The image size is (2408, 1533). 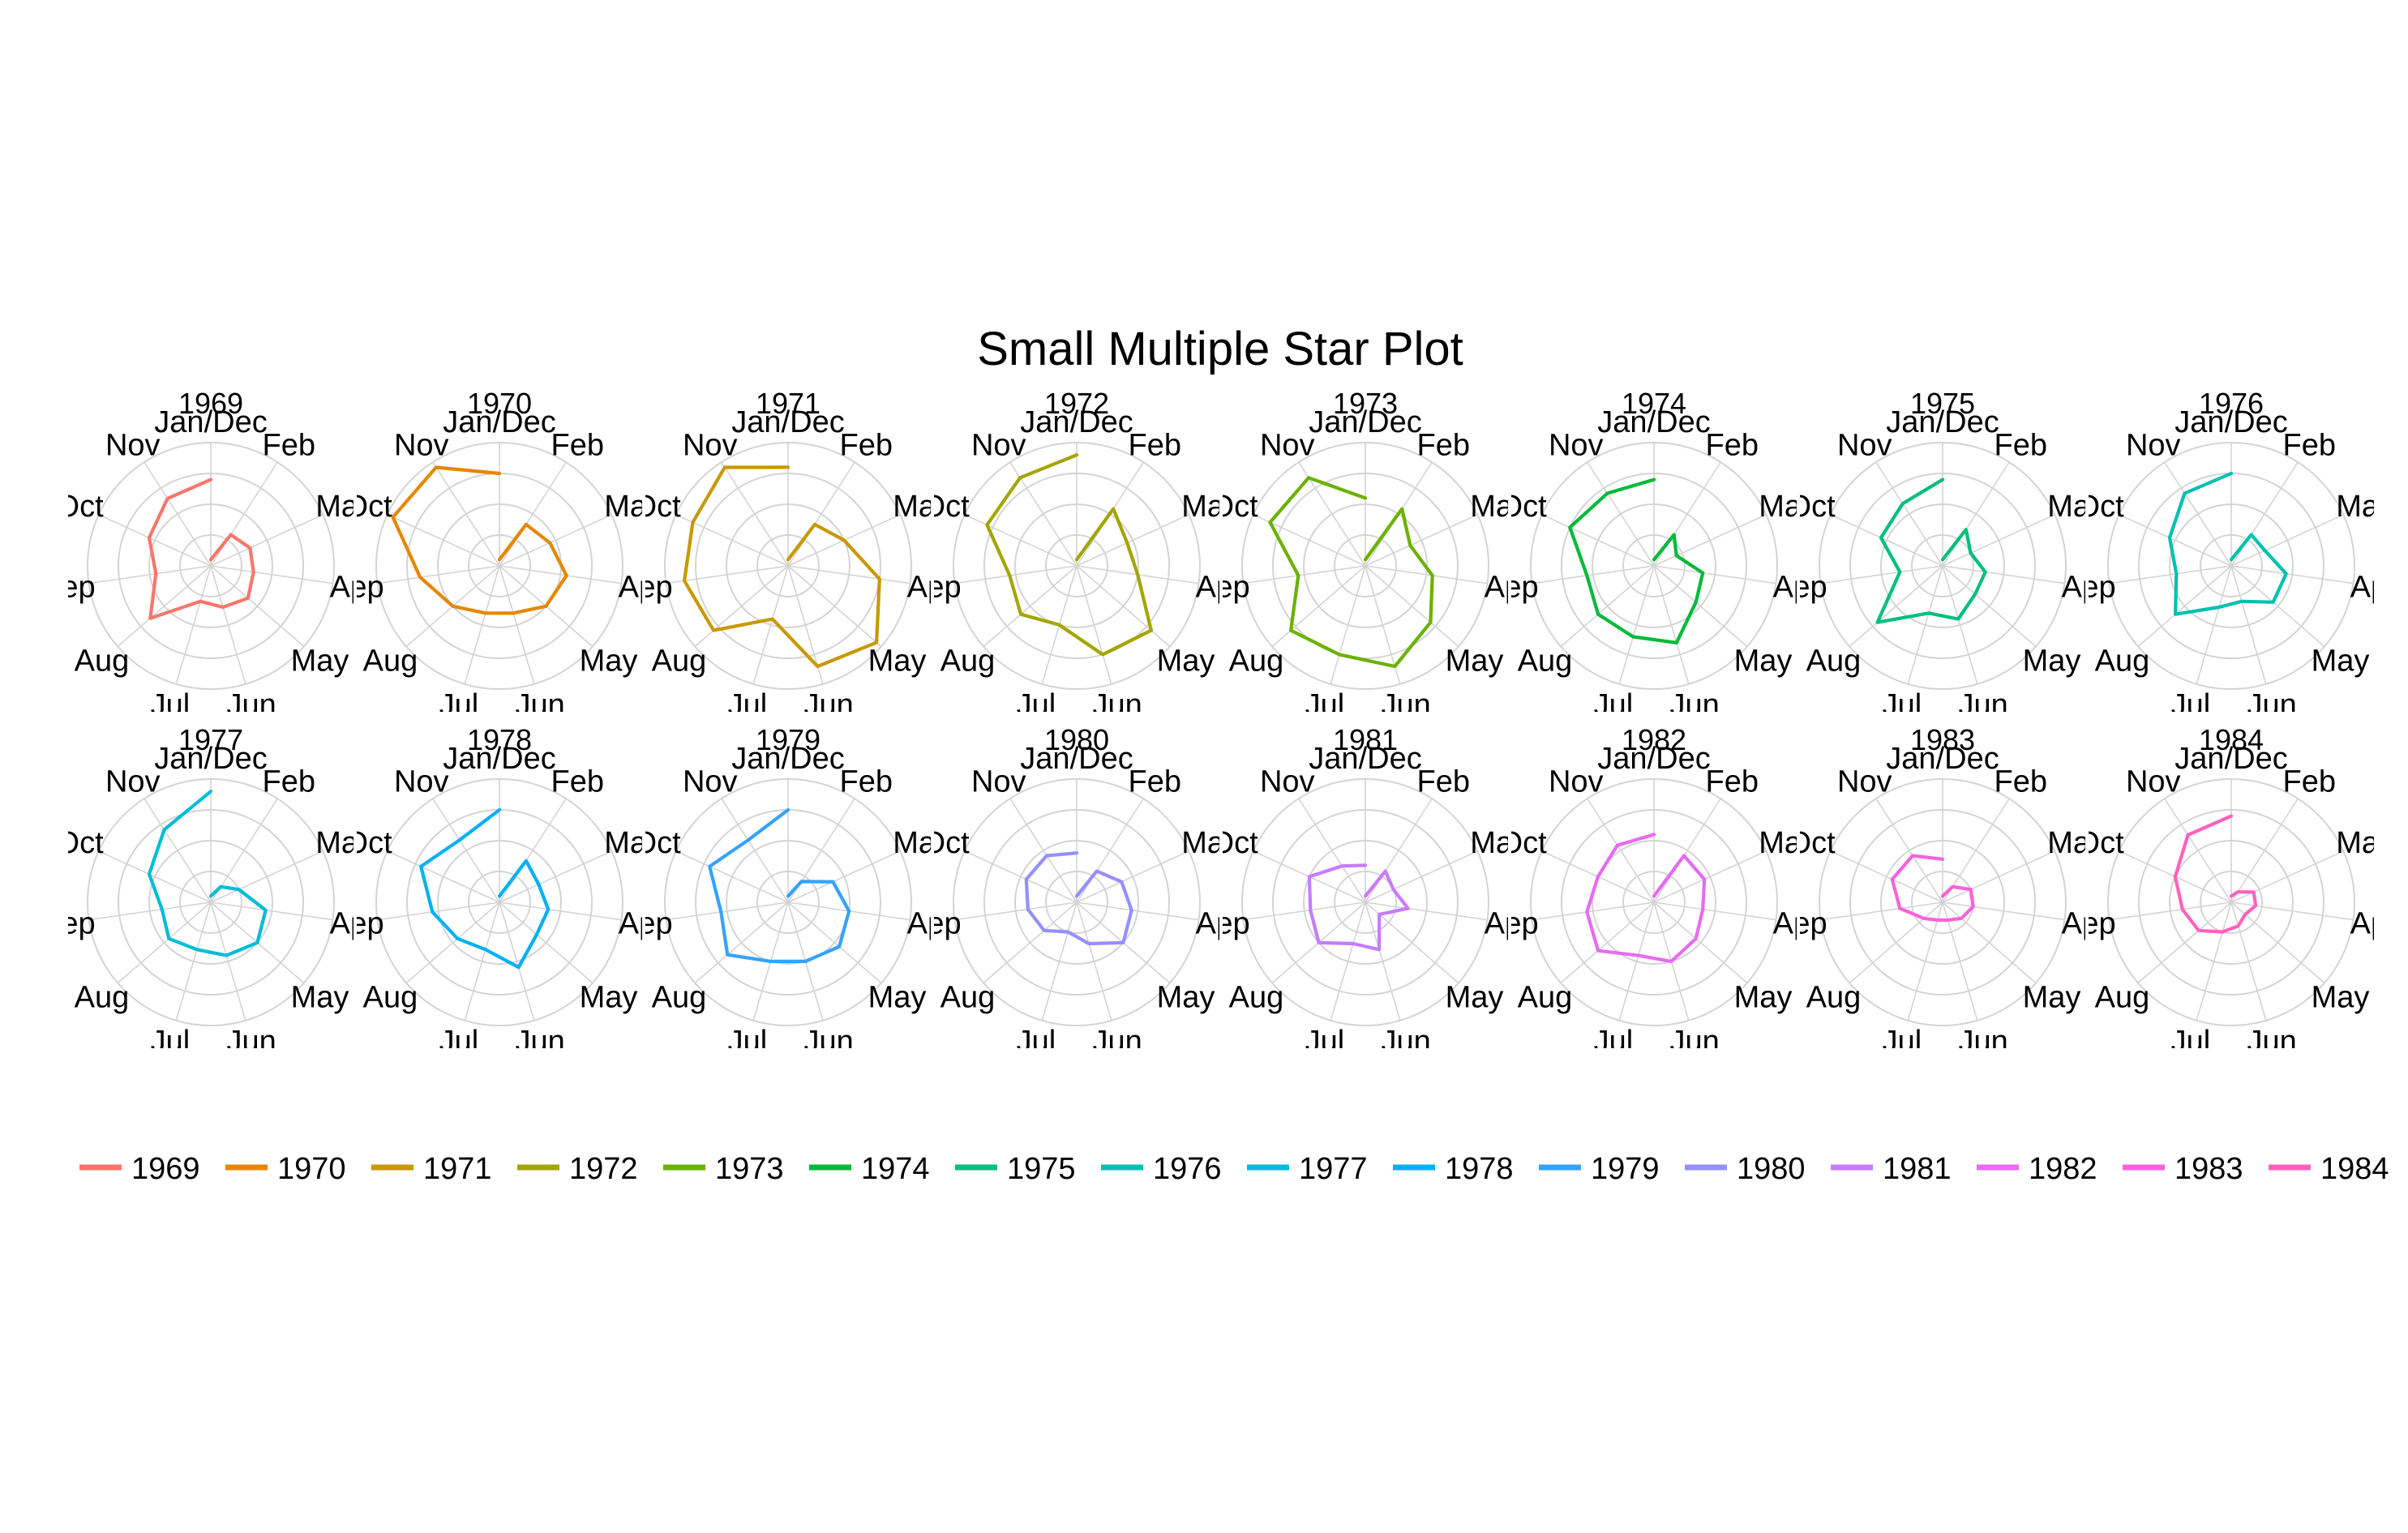 I want to click on legend-label: 1975, so click(x=1041, y=1169).